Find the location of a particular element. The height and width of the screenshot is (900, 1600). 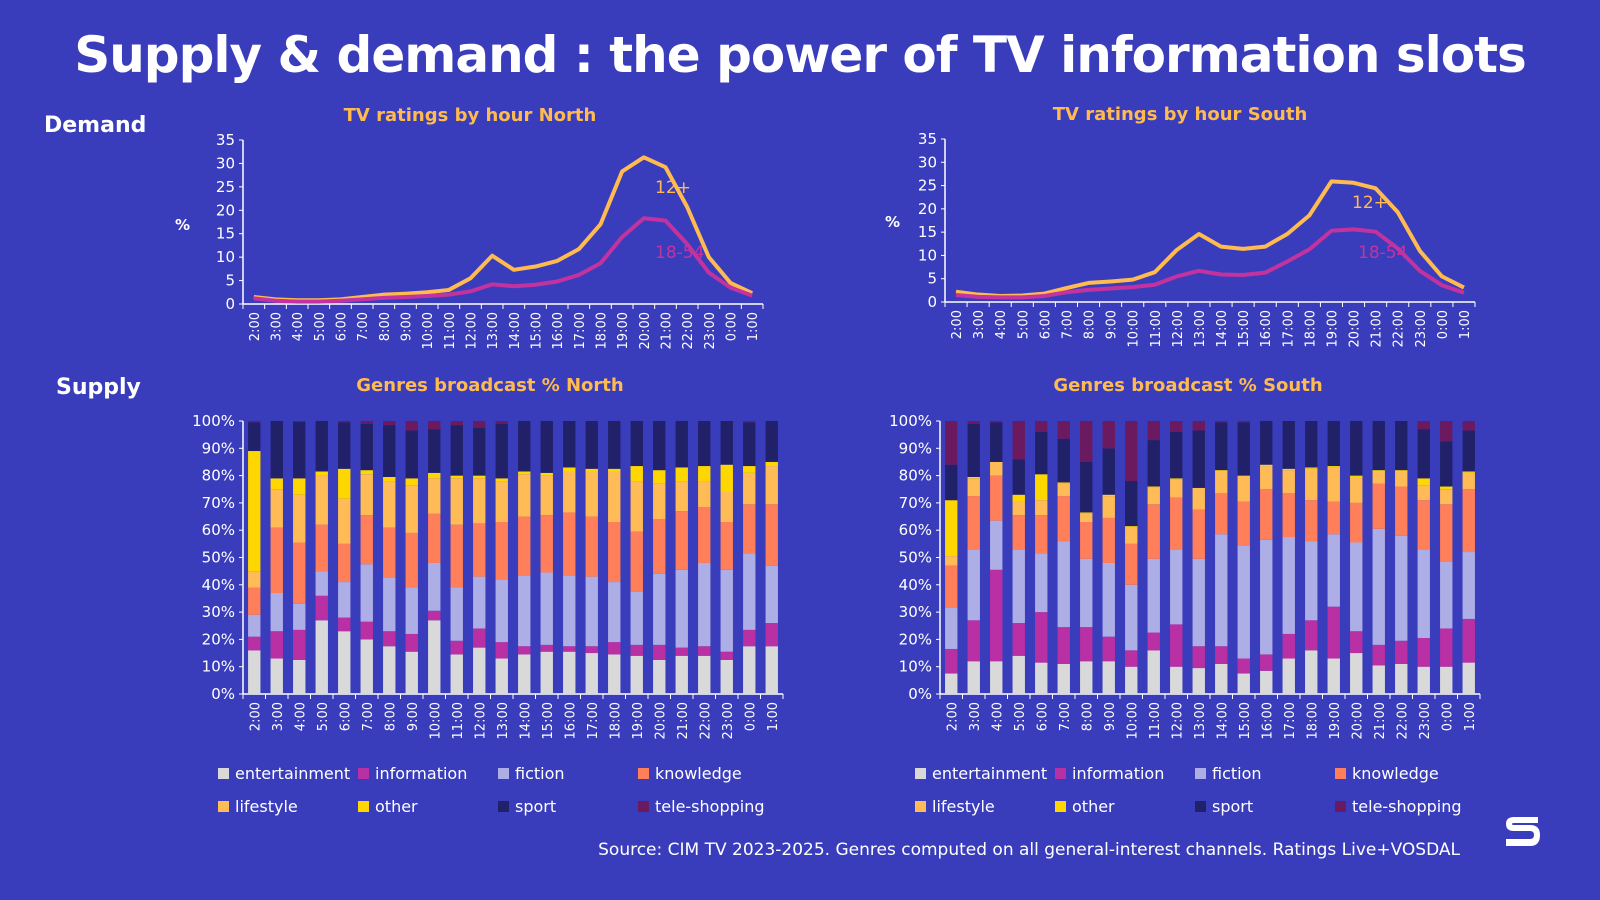

north-ratings-y-tick-label: 25 is located at coordinates (225, 187).